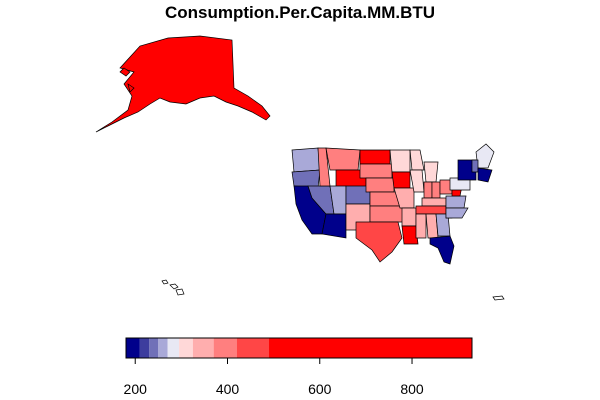 This screenshot has width=600, height=400. Describe the element at coordinates (320, 389) in the screenshot. I see `tick-label-600: 600` at that location.